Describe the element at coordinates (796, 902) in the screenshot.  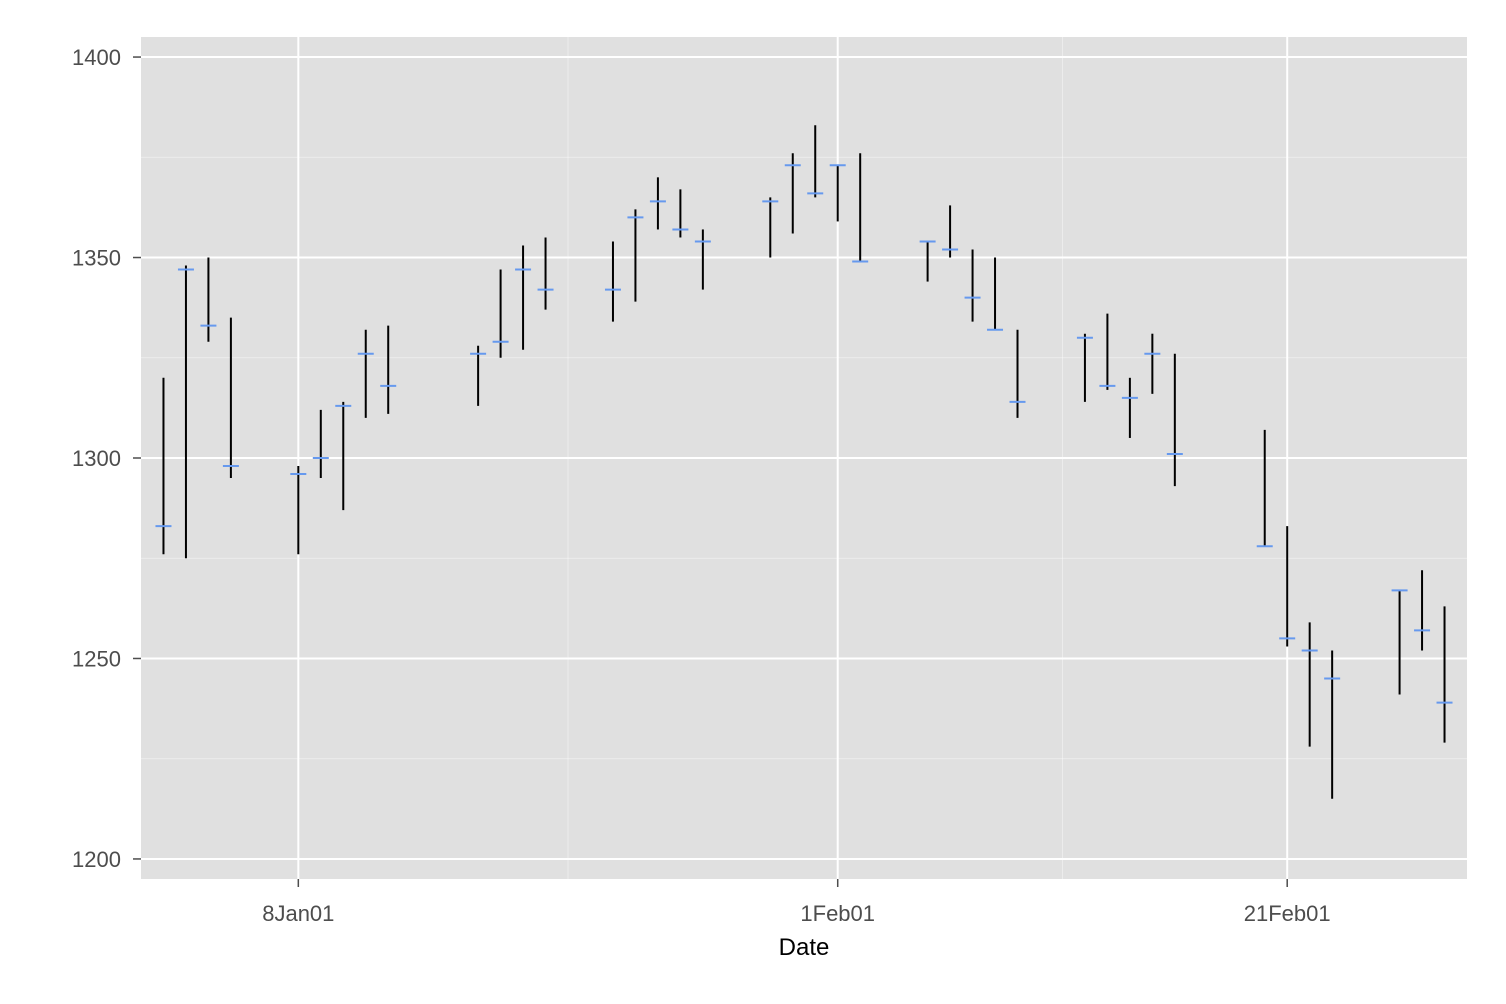
I see `x-axis: 8Jan01 1Feb01 21Feb01` at that location.